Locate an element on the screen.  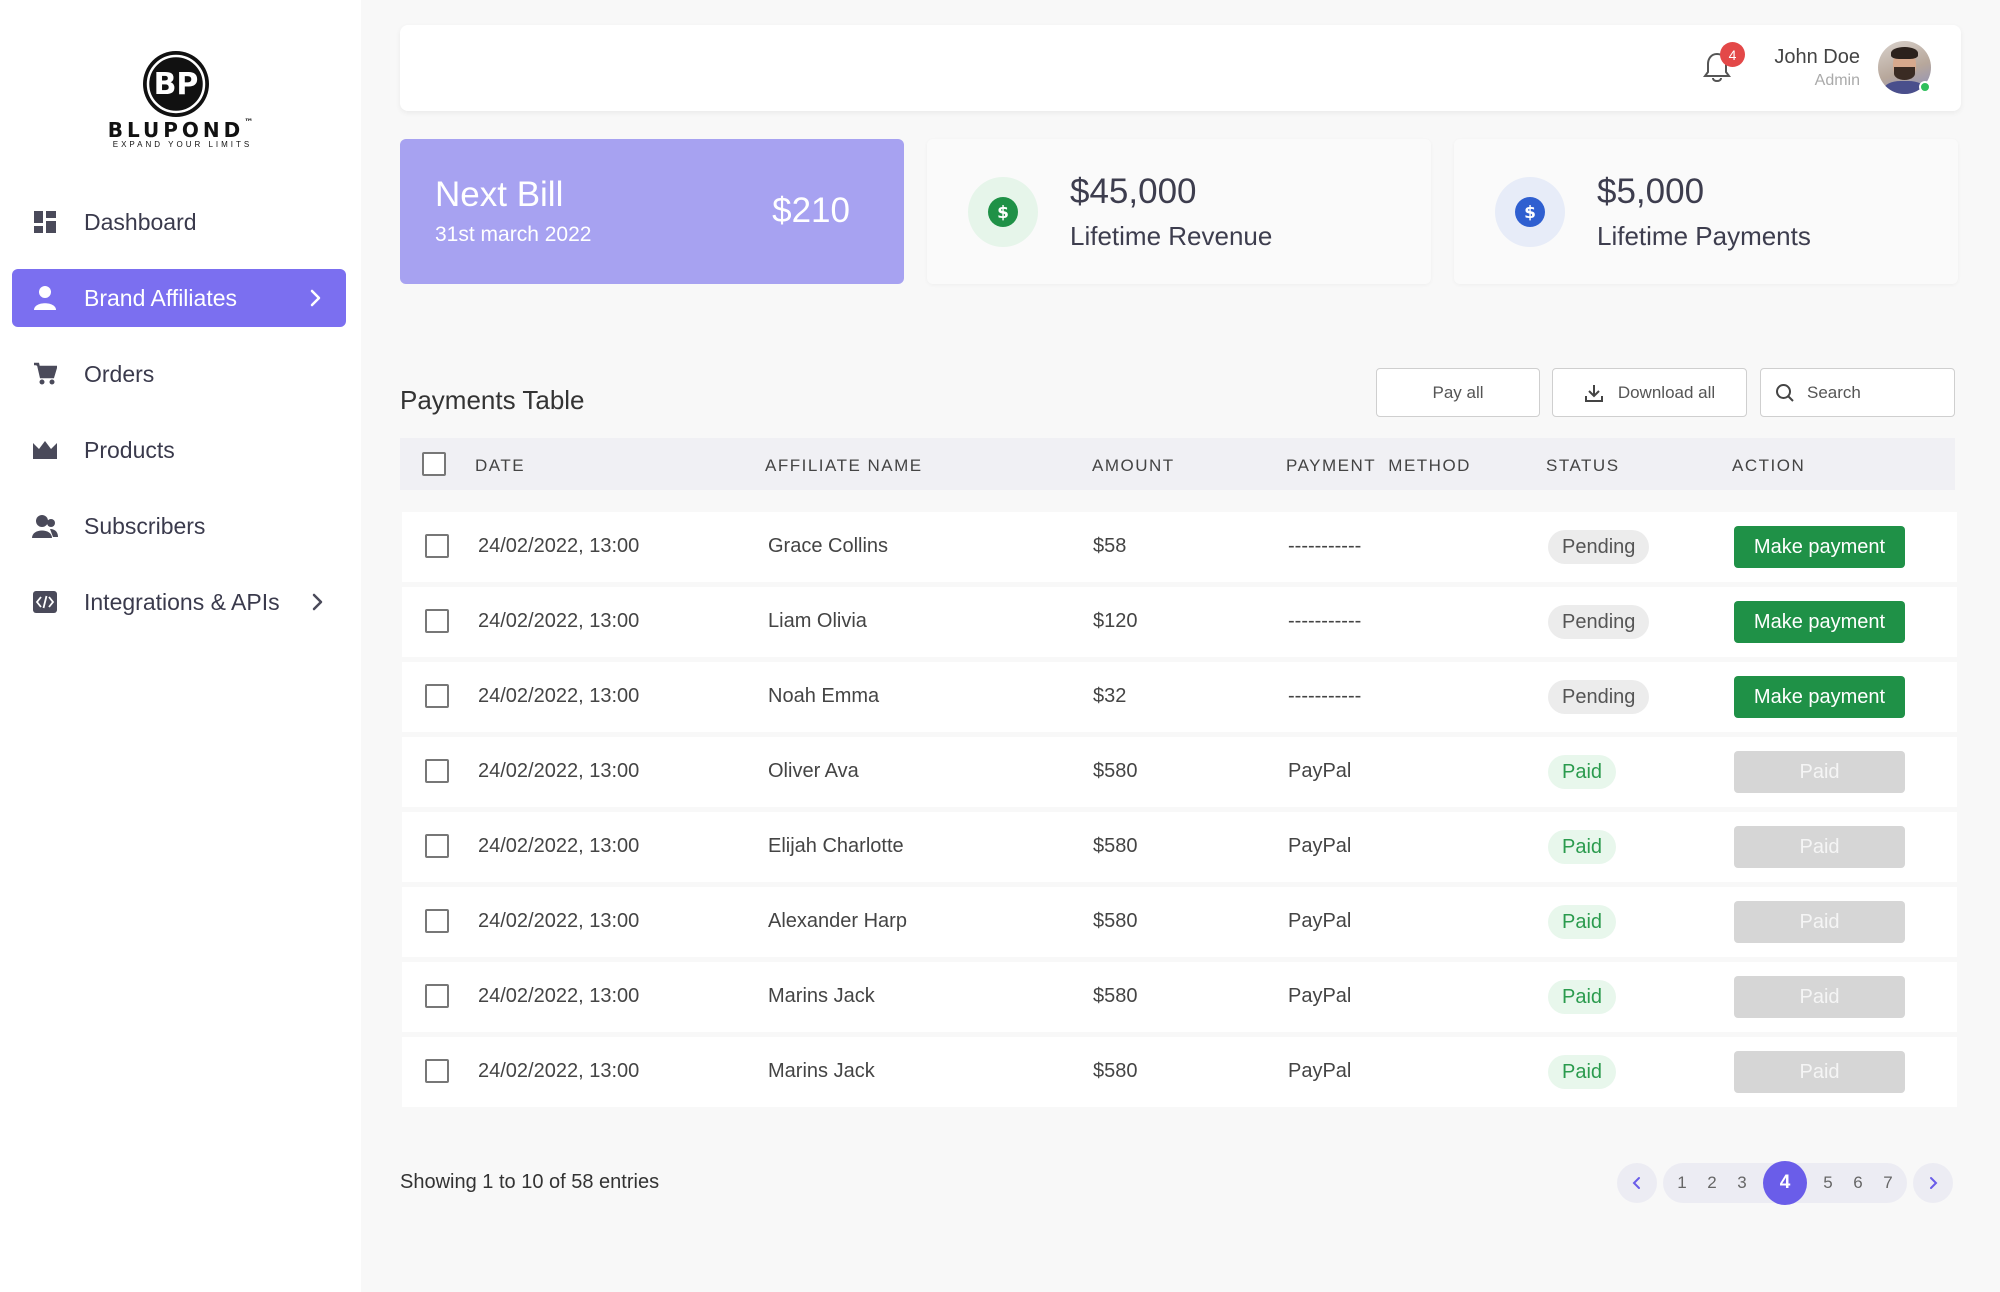
page-6-button: 6 is located at coordinates (1858, 1182).